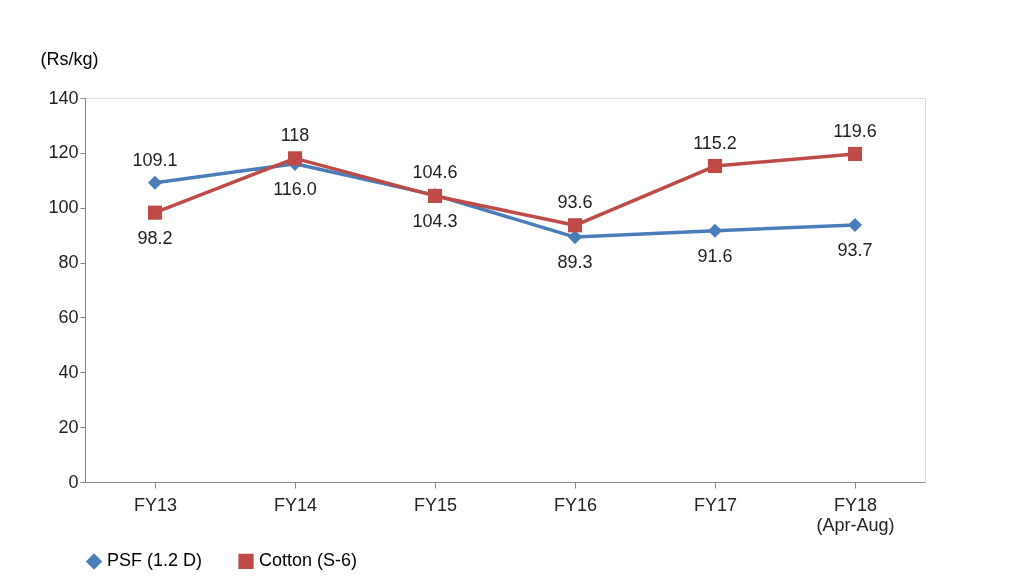 This screenshot has width=1009, height=581. Describe the element at coordinates (295, 135) in the screenshot. I see `data-label: 118` at that location.